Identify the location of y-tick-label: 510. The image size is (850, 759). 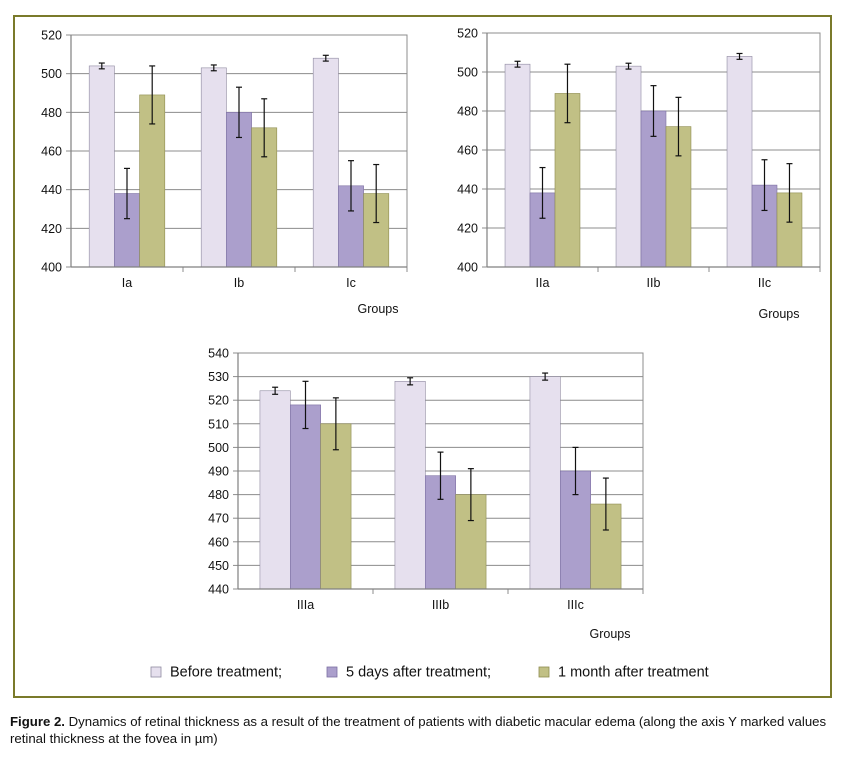
(218, 424).